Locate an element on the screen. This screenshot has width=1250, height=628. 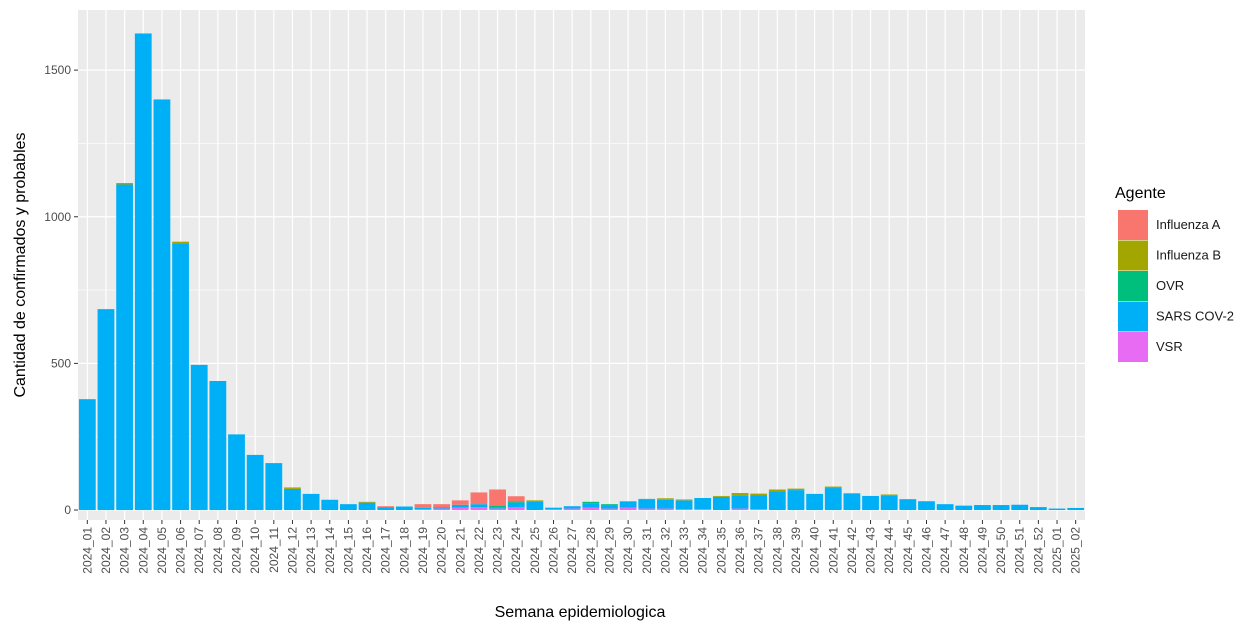
x-tick-label: 2024_26 is located at coordinates (554, 550).